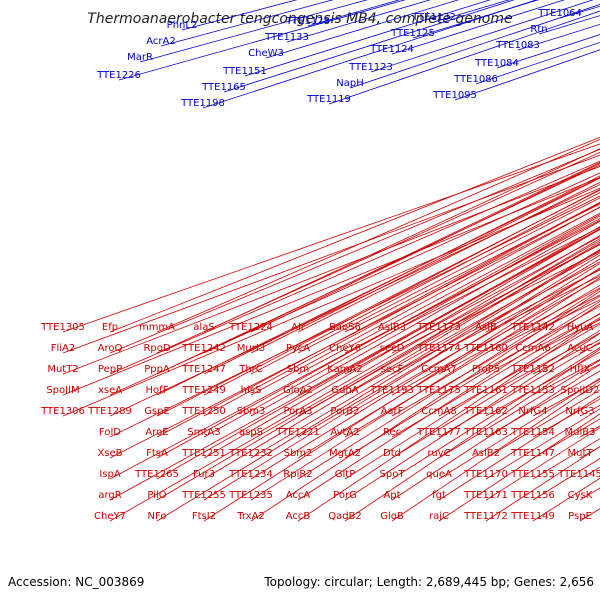 The height and width of the screenshot is (600, 600). What do you see at coordinates (580, 369) in the screenshot?
I see `gene-label: HflX` at bounding box center [580, 369].